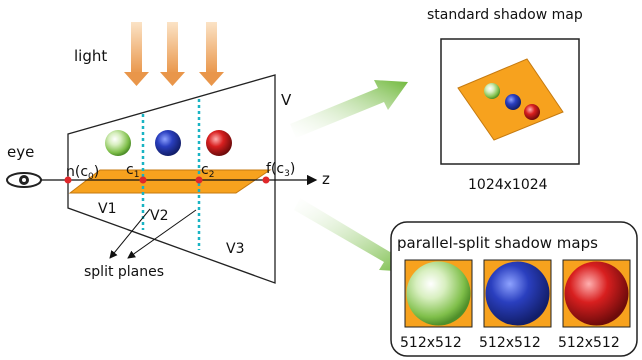 The image size is (642, 360). Describe the element at coordinates (497, 243) in the screenshot. I see `pssm-title: parallel-split shadow maps` at that location.